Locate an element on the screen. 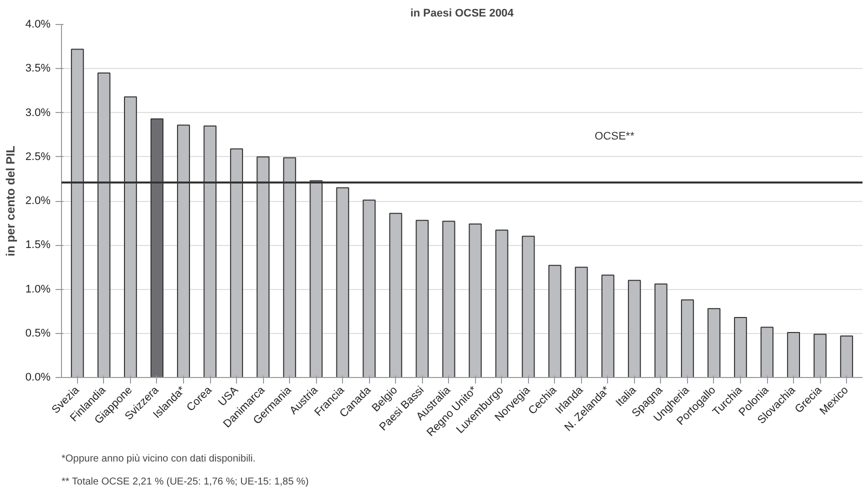 The height and width of the screenshot is (492, 866). text: ** Totale OCSE 2,21 % (UE-25: 1,76 %; UE-15: 1,85 %) is located at coordinates (185, 482).